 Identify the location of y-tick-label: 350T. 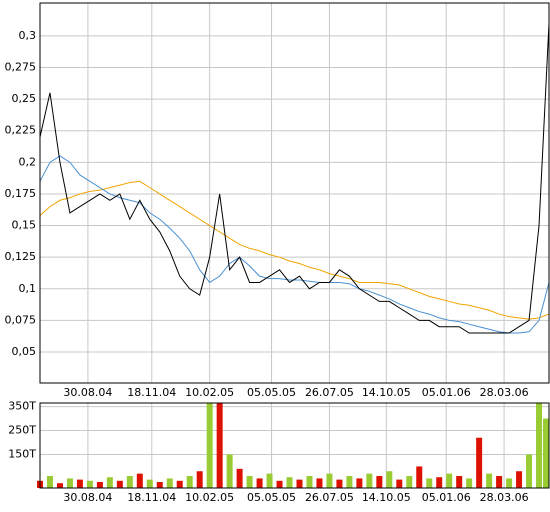
(22, 406).